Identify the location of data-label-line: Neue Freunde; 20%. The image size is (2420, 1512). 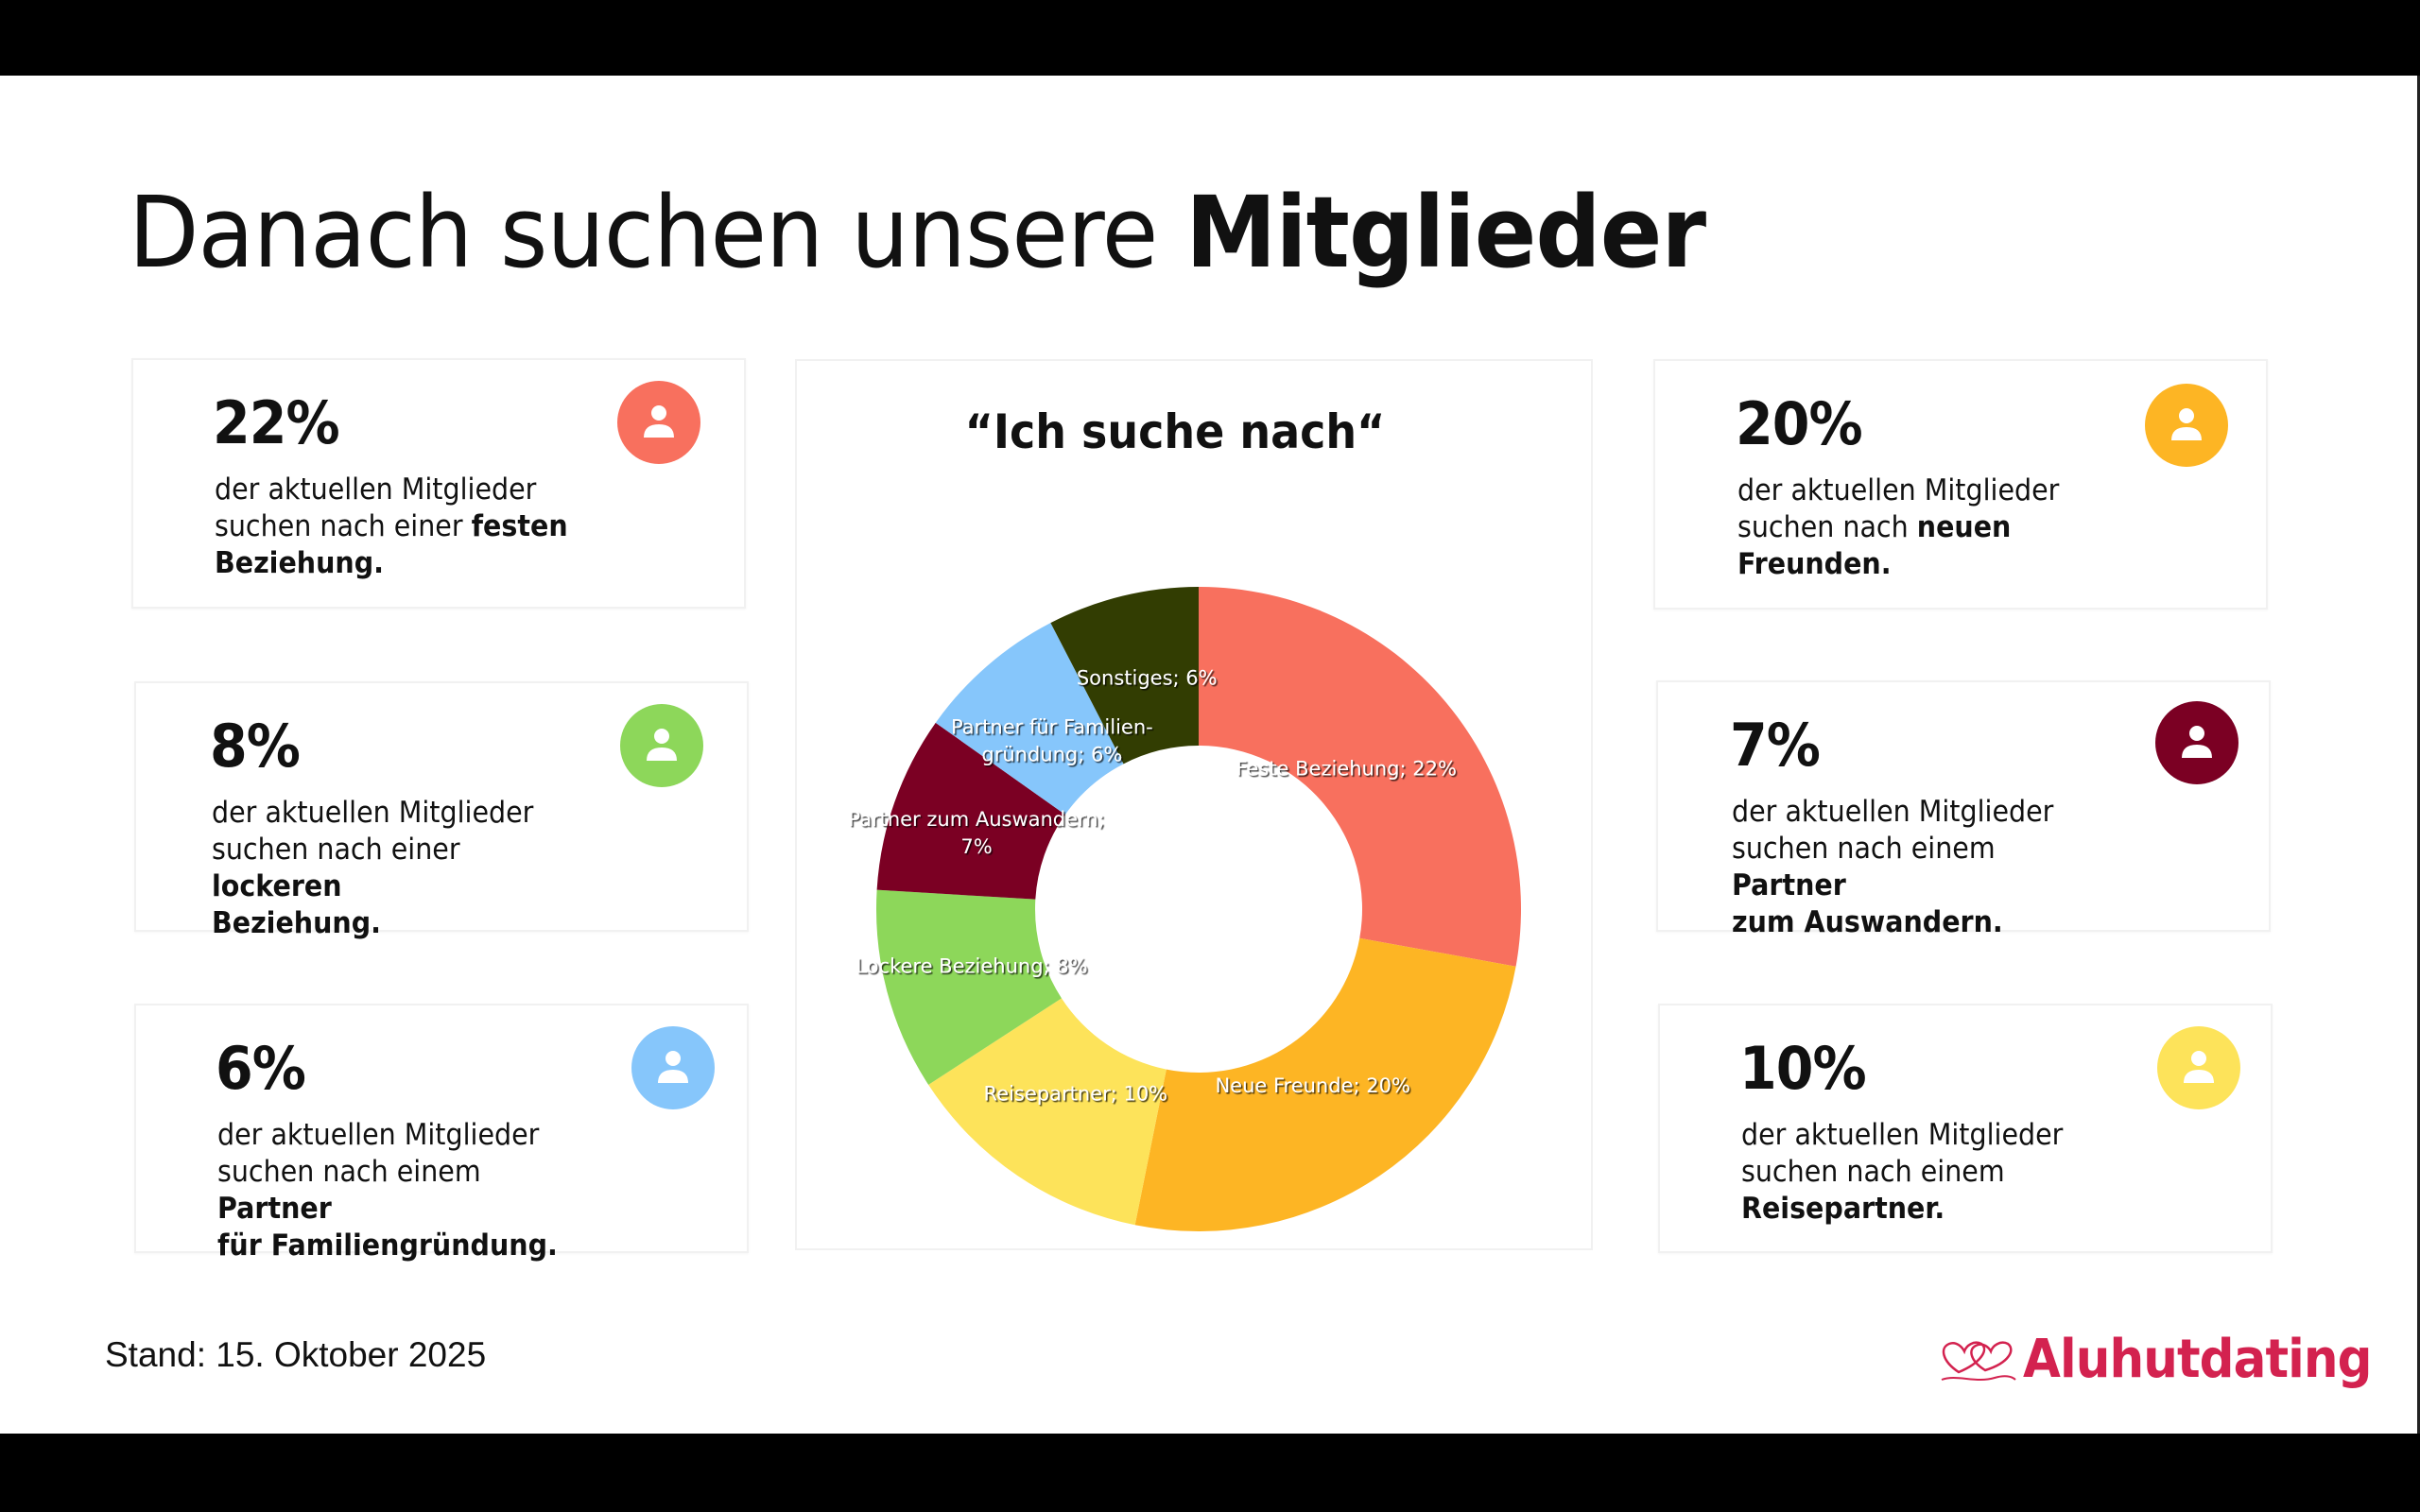
(1312, 1085).